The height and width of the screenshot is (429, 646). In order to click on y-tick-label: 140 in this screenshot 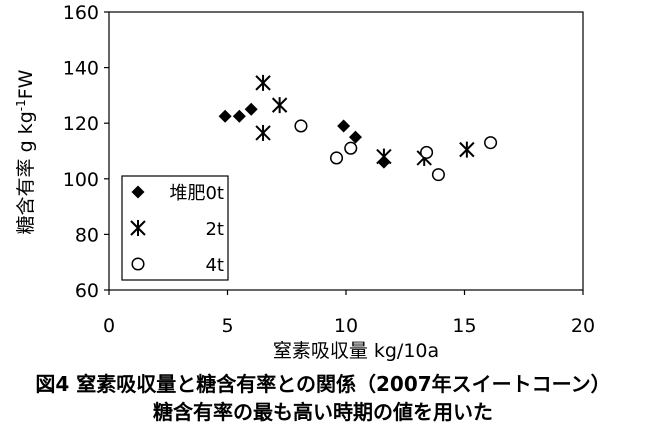, I will do `click(81, 69)`.